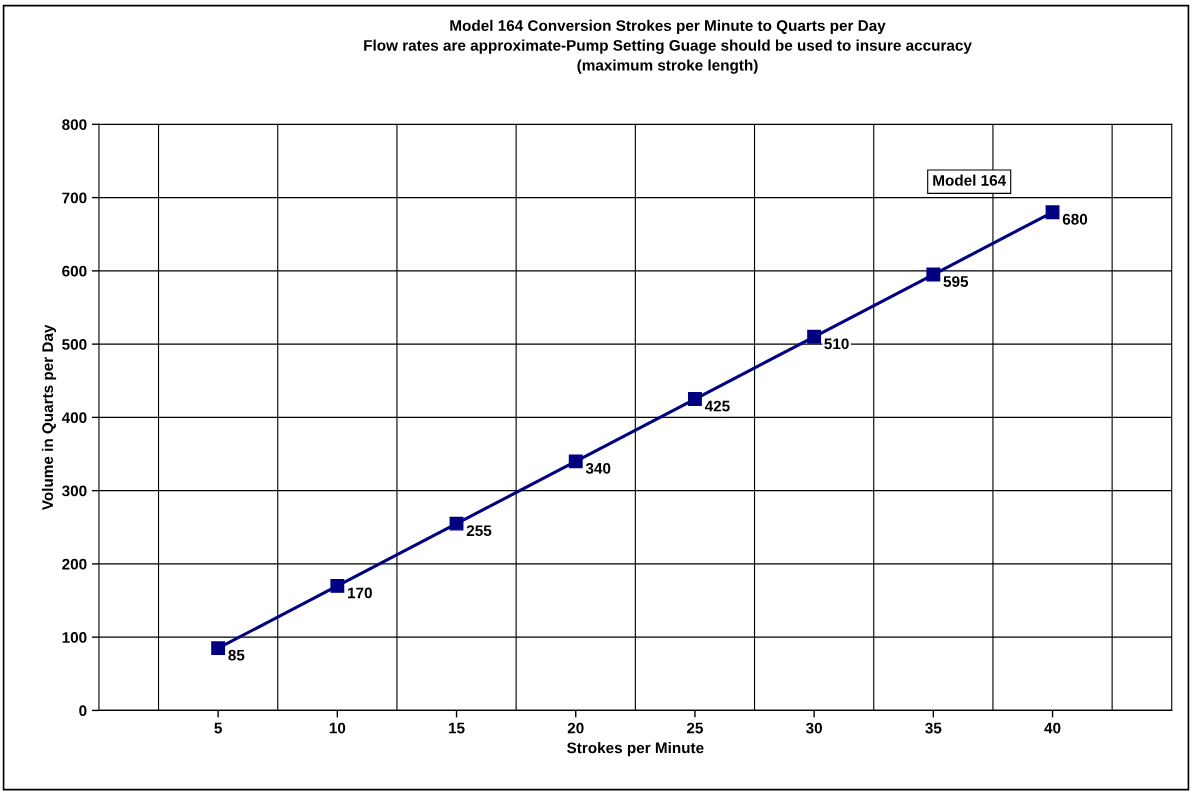  I want to click on x-tick-label: 15, so click(457, 728).